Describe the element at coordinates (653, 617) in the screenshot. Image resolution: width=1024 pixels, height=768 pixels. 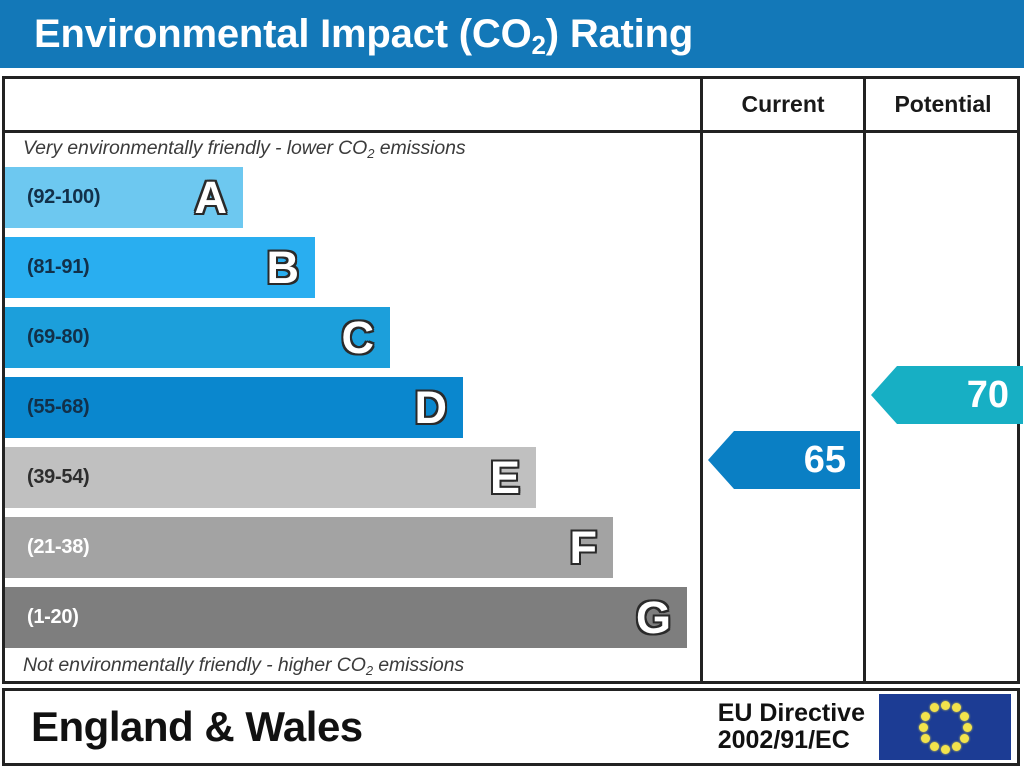
I see `band-letter-label: G` at that location.